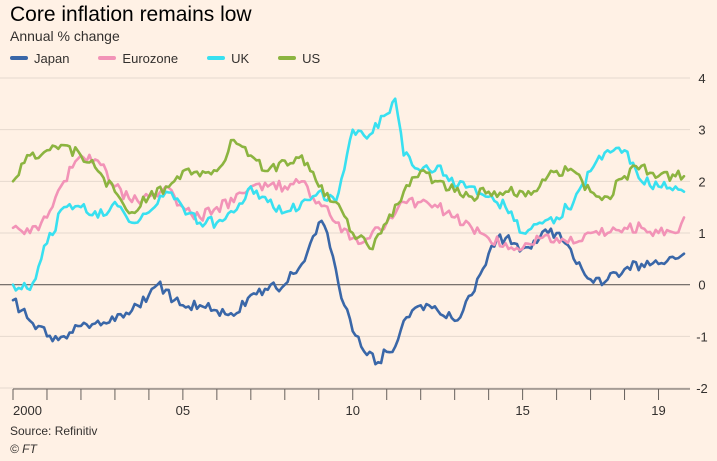 Image resolution: width=717 pixels, height=461 pixels. I want to click on ft-credit: © FT, so click(23, 449).